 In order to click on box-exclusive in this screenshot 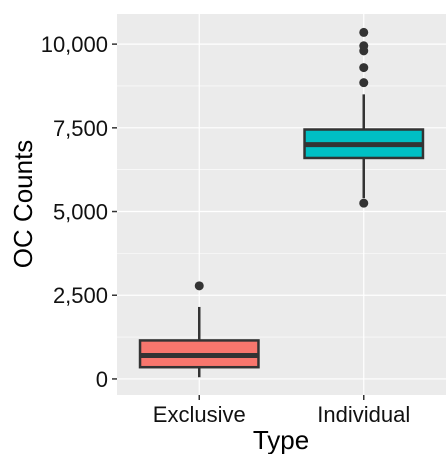, I will do `click(199, 329)`.